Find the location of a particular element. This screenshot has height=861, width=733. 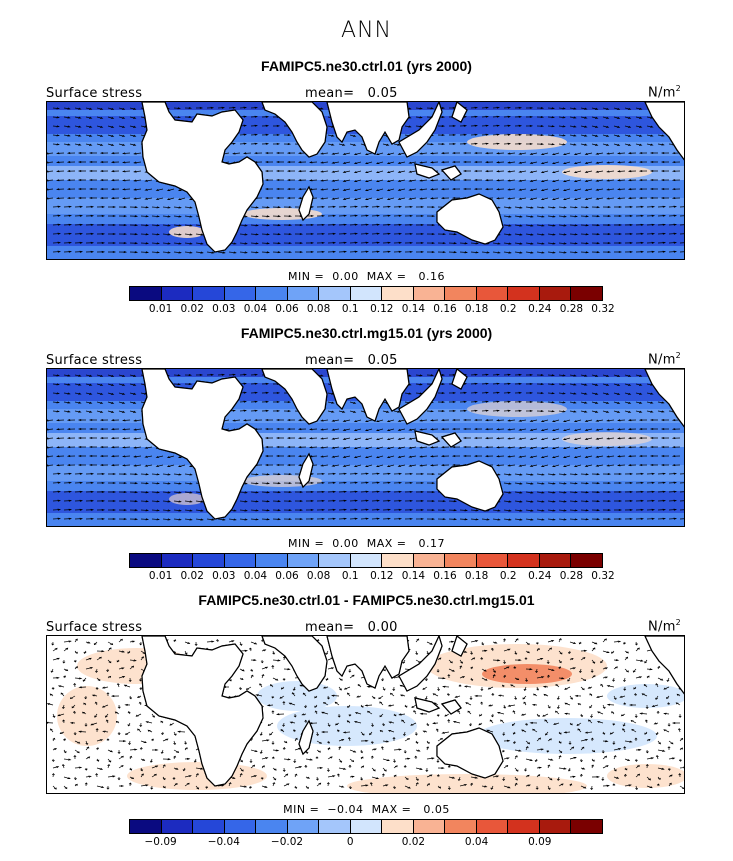

colorbar-tick-label: −0.02 is located at coordinates (287, 842).